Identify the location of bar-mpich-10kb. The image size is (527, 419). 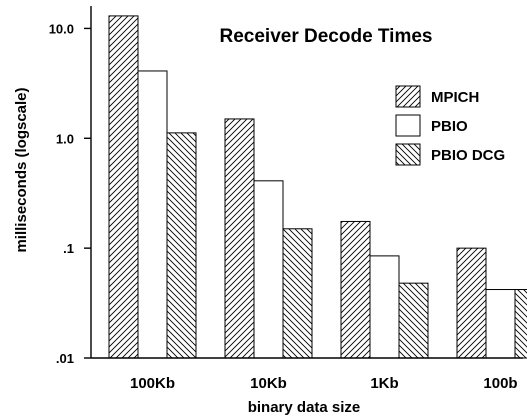
(239, 238).